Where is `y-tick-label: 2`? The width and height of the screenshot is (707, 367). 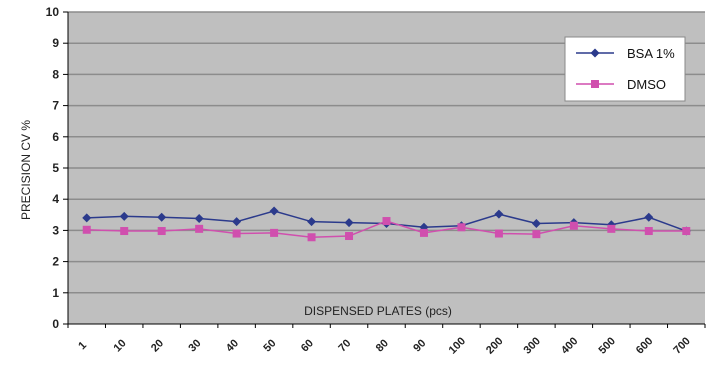
y-tick-label: 2 is located at coordinates (55, 262).